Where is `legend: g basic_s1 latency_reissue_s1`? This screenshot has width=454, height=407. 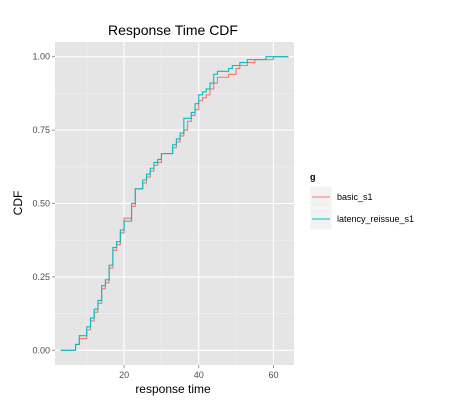 legend: g basic_s1 latency_reissue_s1 is located at coordinates (361, 201).